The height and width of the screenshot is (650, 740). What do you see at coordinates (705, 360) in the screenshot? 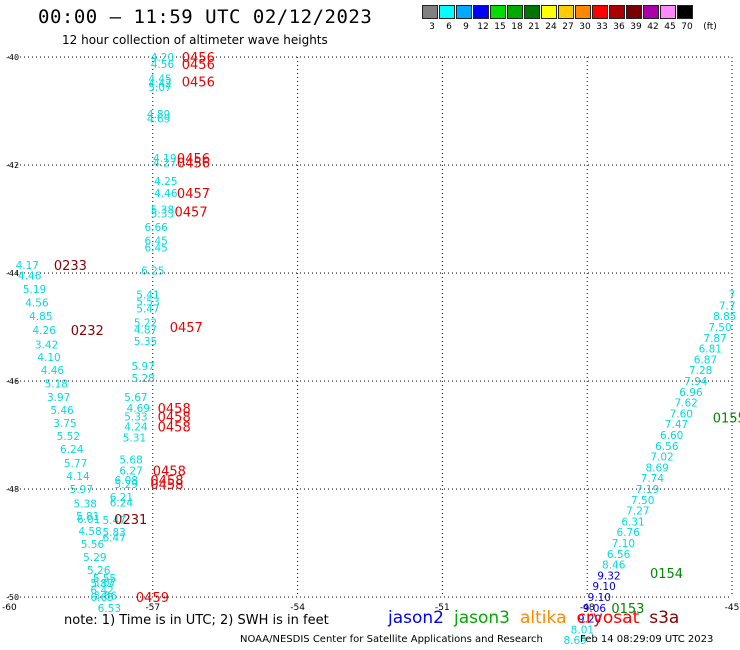
I see `wave-height-label: 6.87` at bounding box center [705, 360].